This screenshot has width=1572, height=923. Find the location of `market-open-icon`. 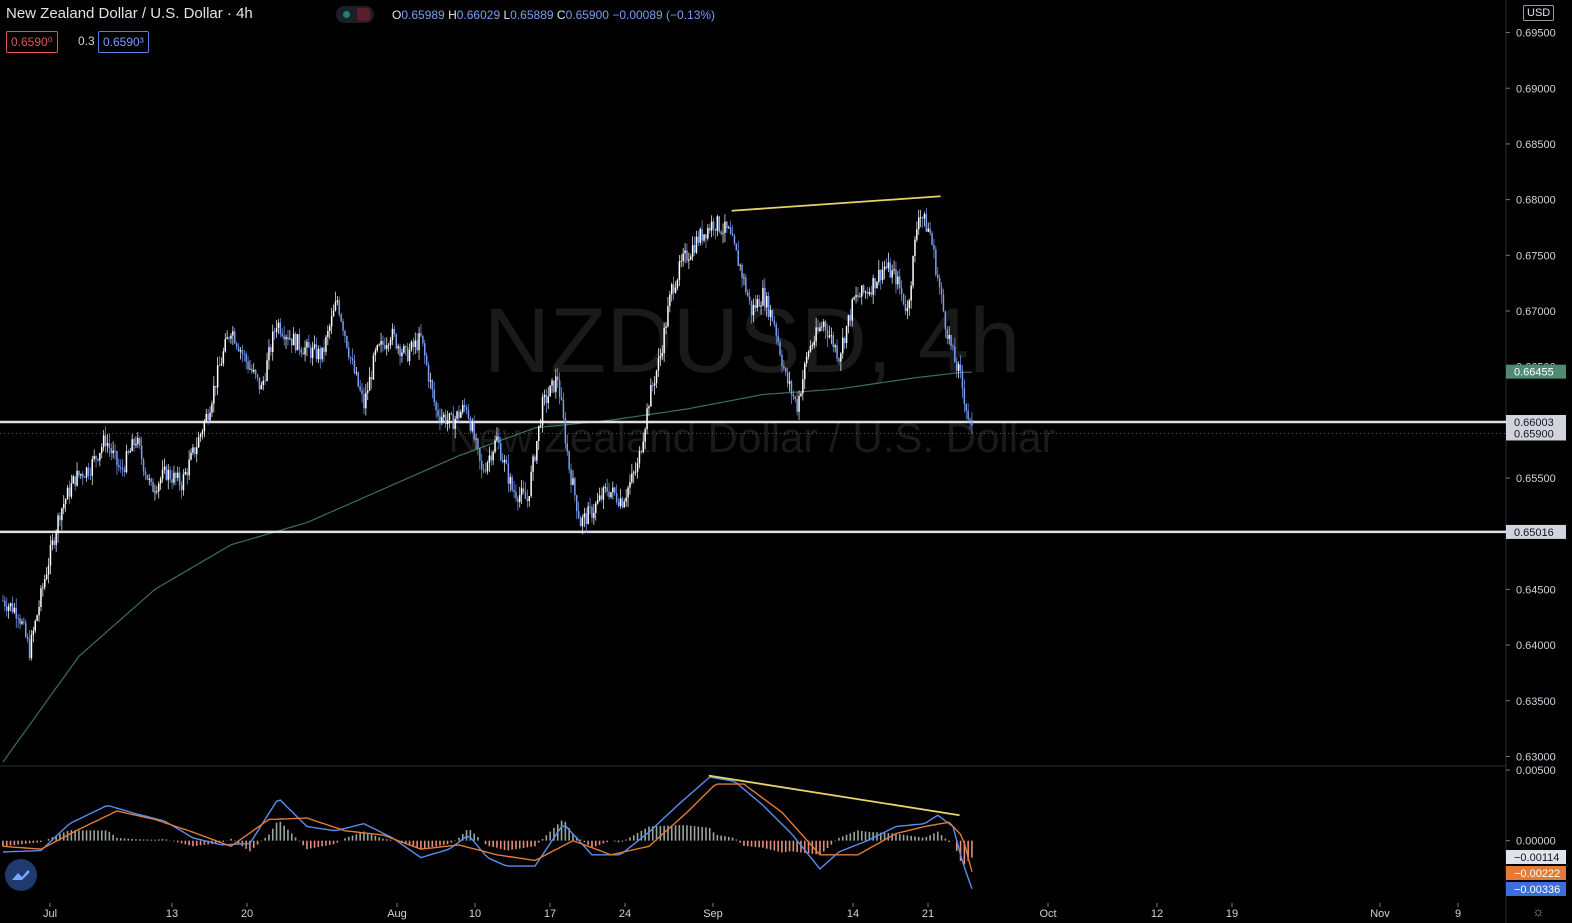

market-open-icon is located at coordinates (346, 14).